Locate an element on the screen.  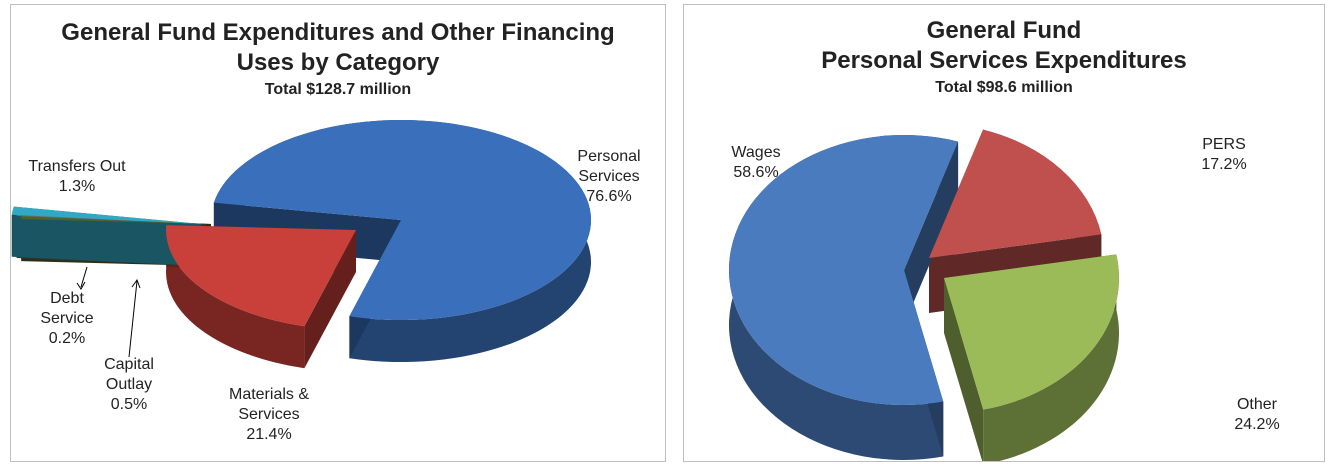
slice-name: Materials & Services is located at coordinates (269, 404).